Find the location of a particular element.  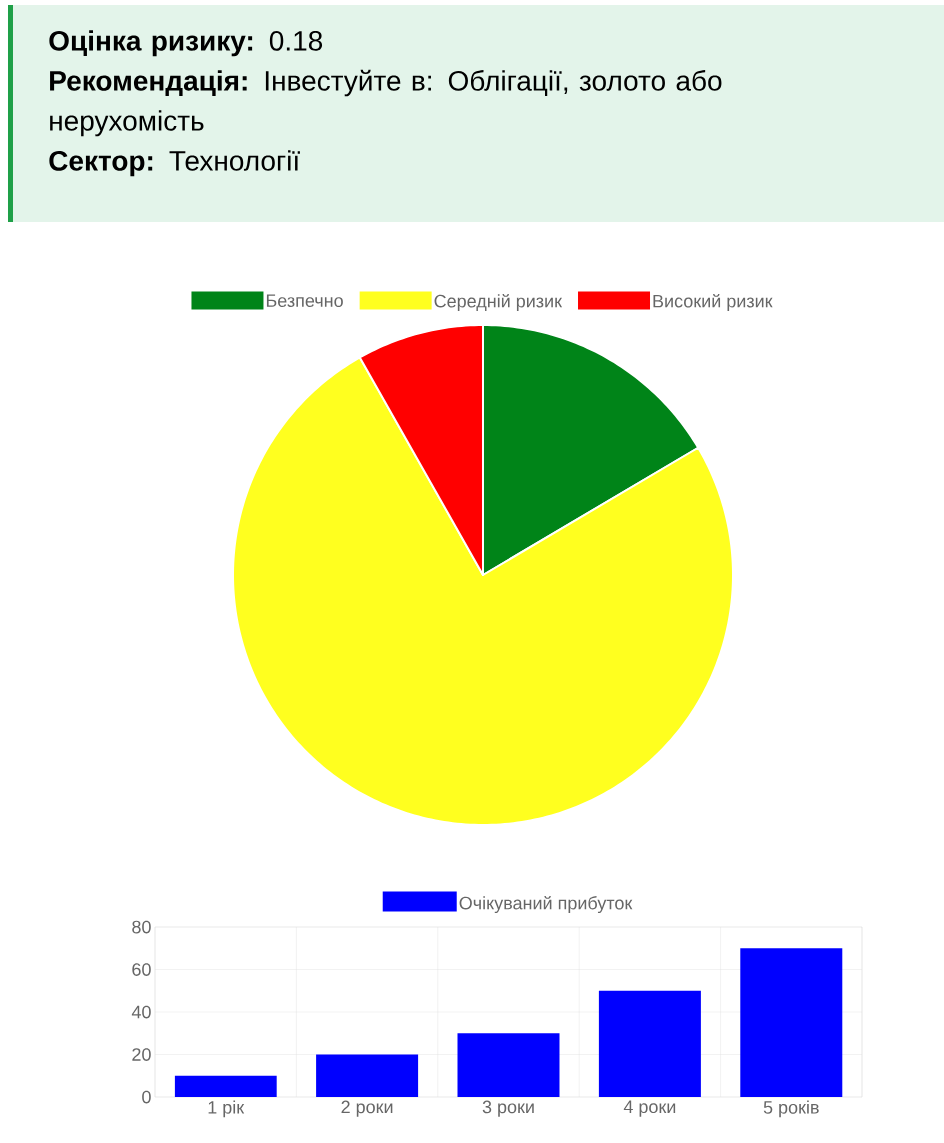

text: Сектор: Технології is located at coordinates (174, 163).